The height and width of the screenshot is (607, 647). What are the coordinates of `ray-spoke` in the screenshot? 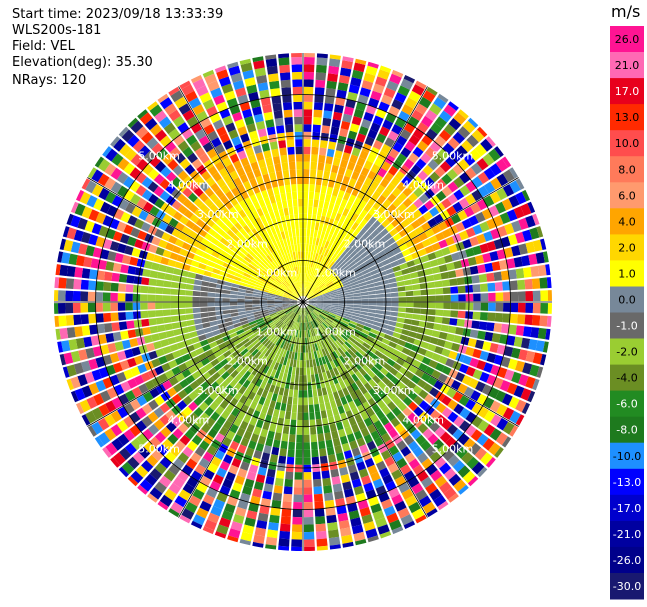 It's located at (410, 240).